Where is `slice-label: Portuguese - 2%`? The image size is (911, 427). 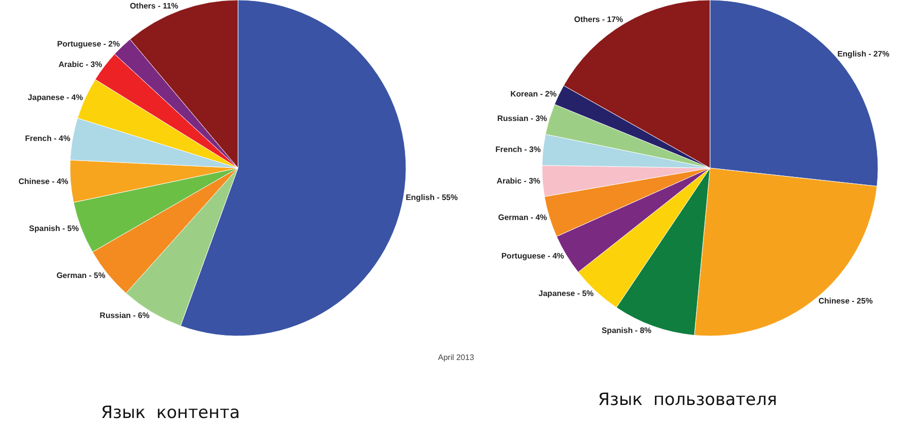 slice-label: Portuguese - 2% is located at coordinates (88, 44).